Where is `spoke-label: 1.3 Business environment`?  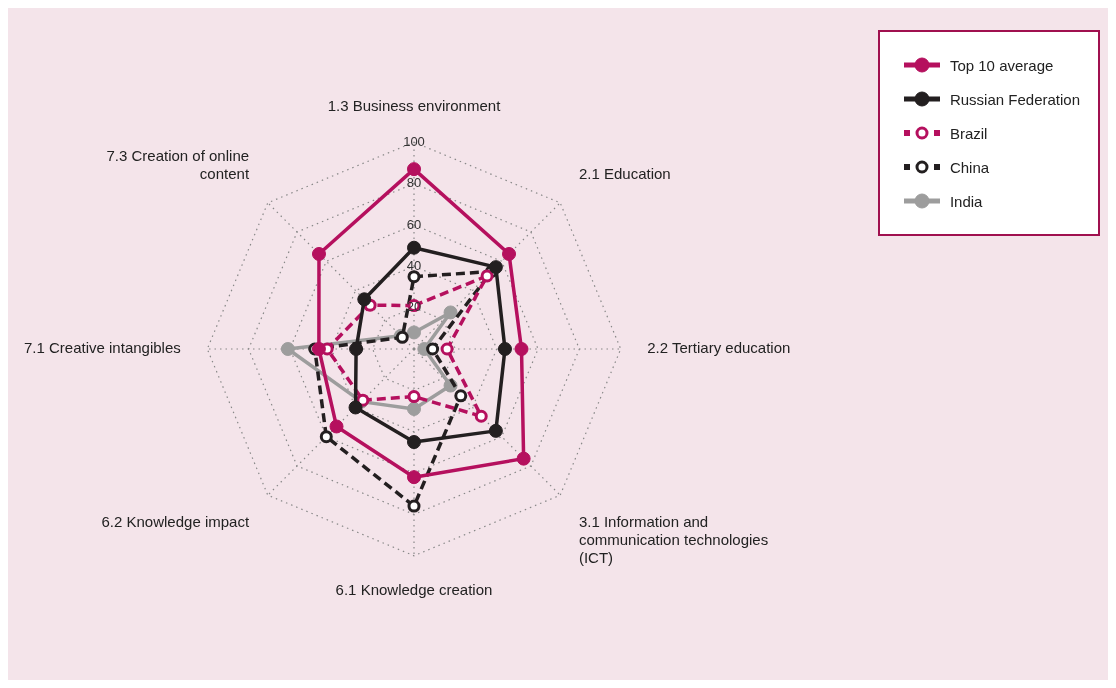 spoke-label: 1.3 Business environment is located at coordinates (414, 105).